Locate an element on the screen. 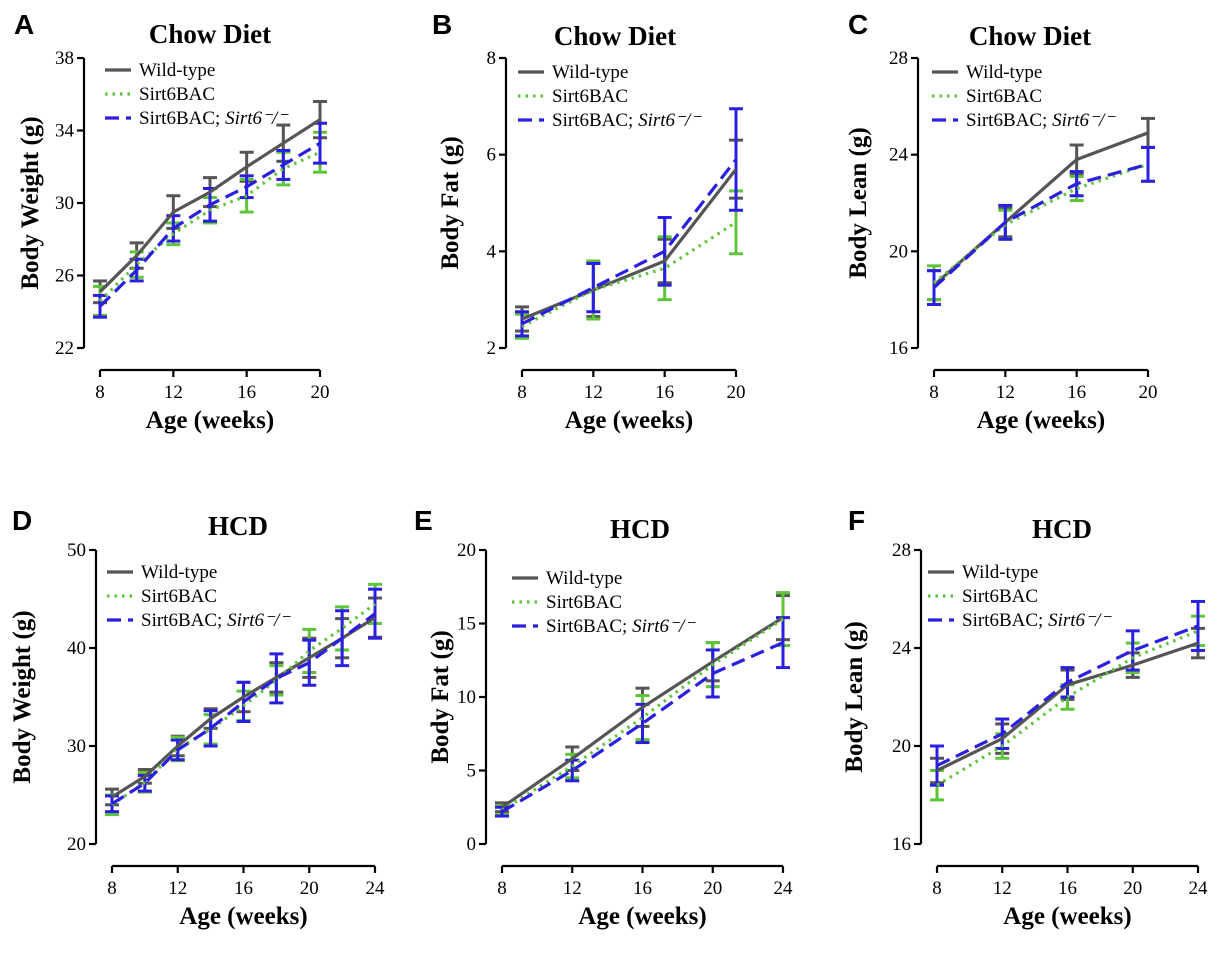  y-tick-label: 16 is located at coordinates (898, 348).